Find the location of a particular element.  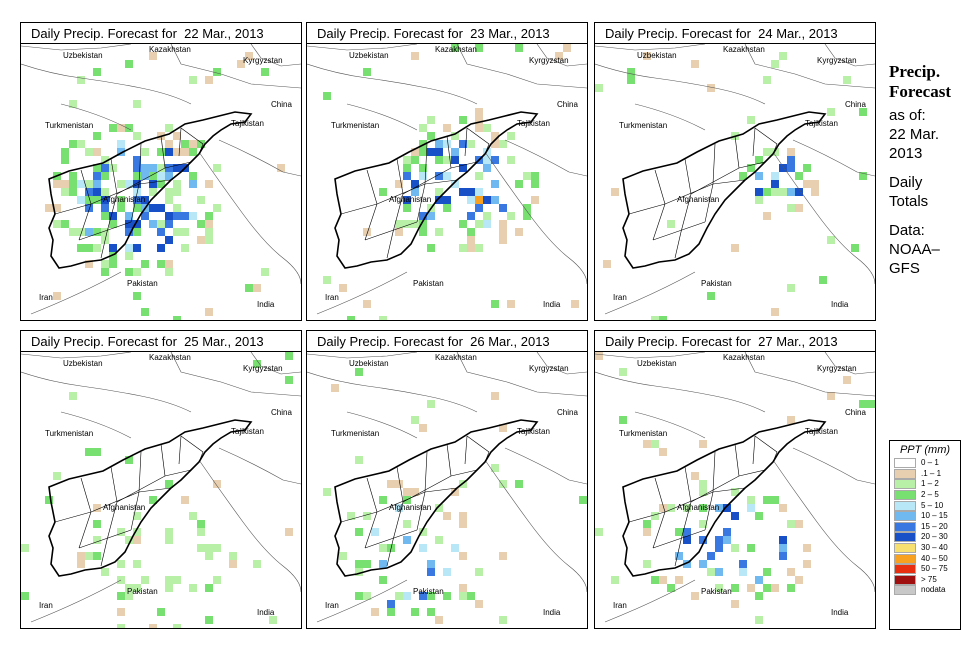

legend-item: .1 – 1 is located at coordinates (925, 474).